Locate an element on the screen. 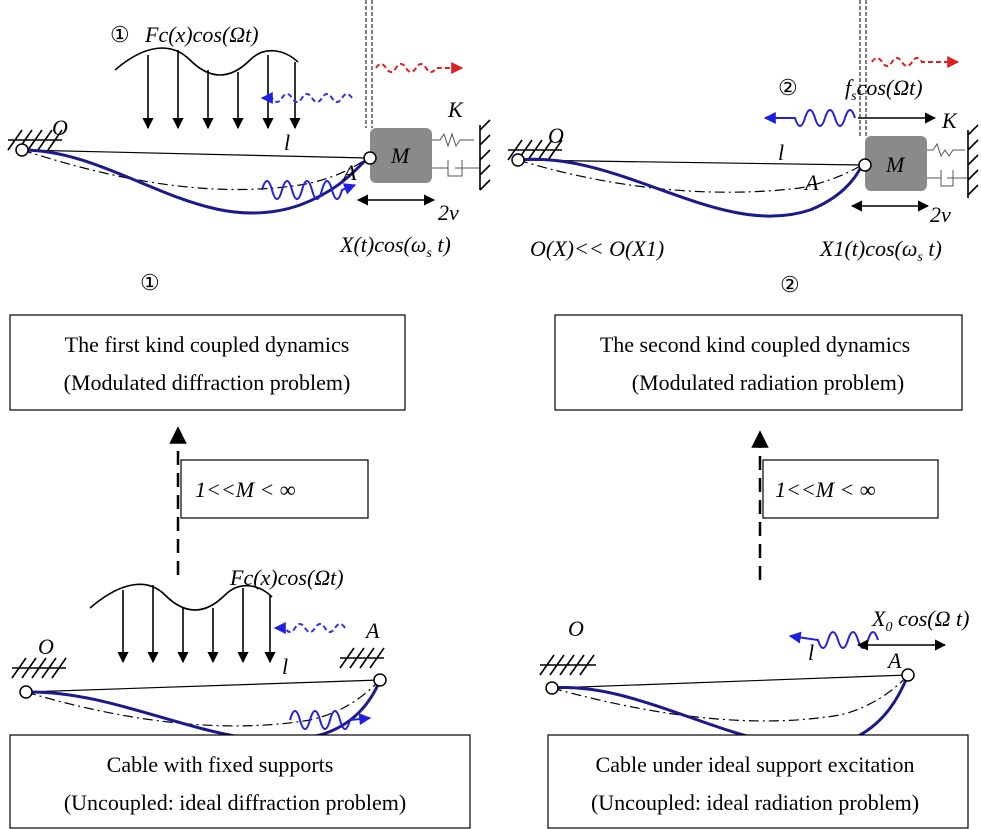 This screenshot has height=829, width=981. order-label: O(X)<< O(X1) is located at coordinates (597, 248).